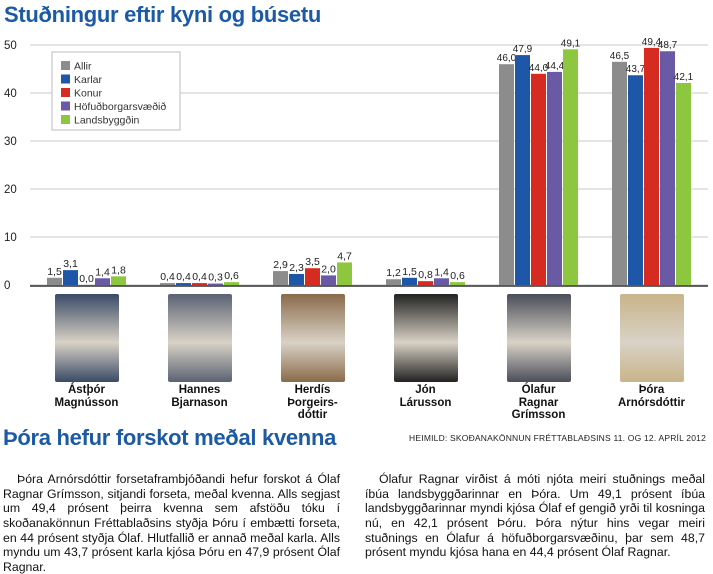 The image size is (713, 574). I want to click on candidate-name: Ólafur Ragnar Grímsson, so click(539, 403).